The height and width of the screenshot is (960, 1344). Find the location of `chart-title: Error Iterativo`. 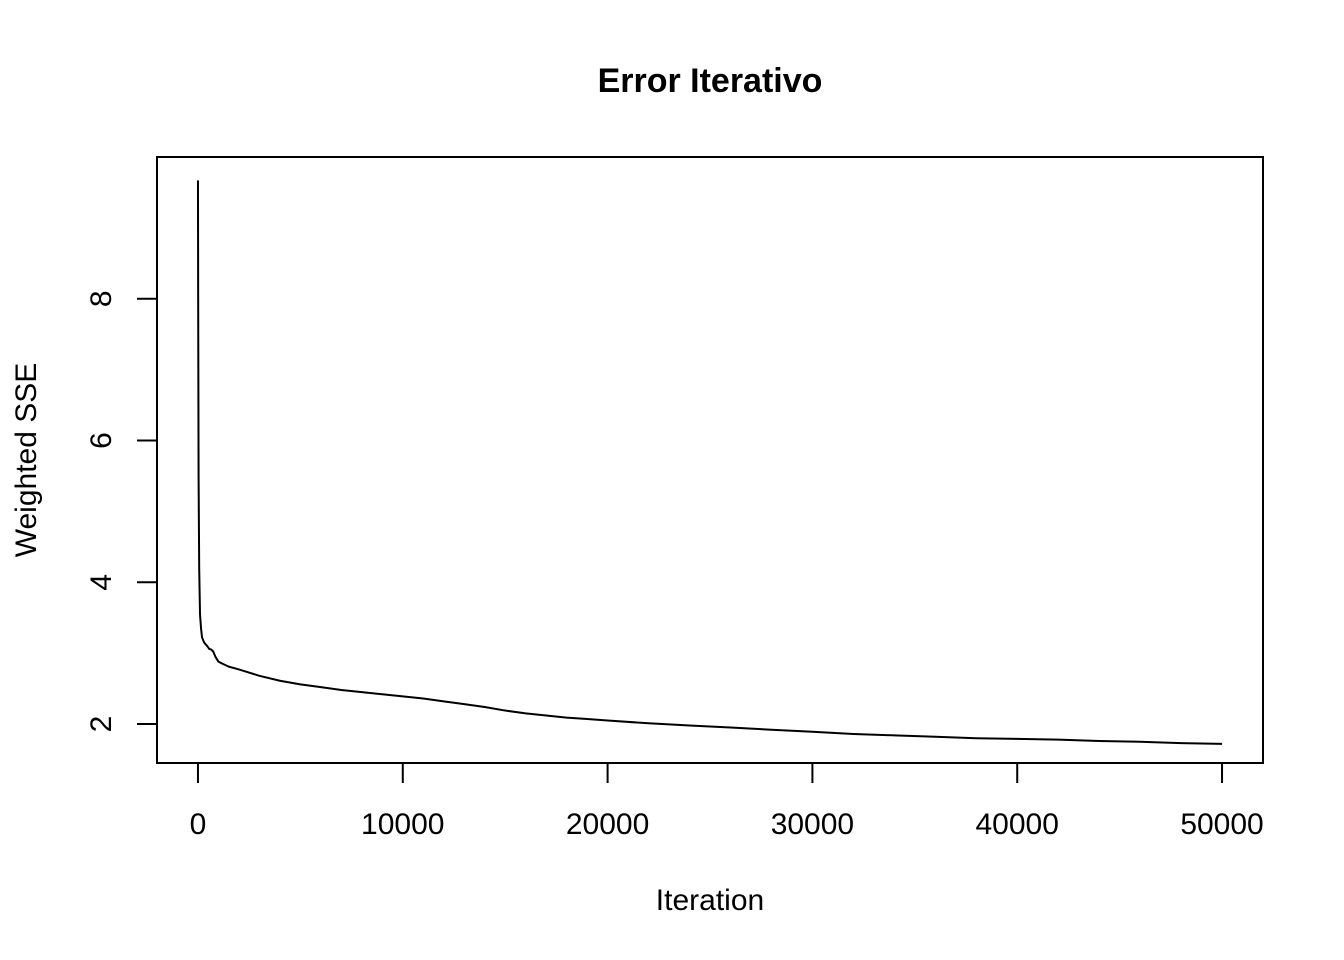

chart-title: Error Iterativo is located at coordinates (710, 81).